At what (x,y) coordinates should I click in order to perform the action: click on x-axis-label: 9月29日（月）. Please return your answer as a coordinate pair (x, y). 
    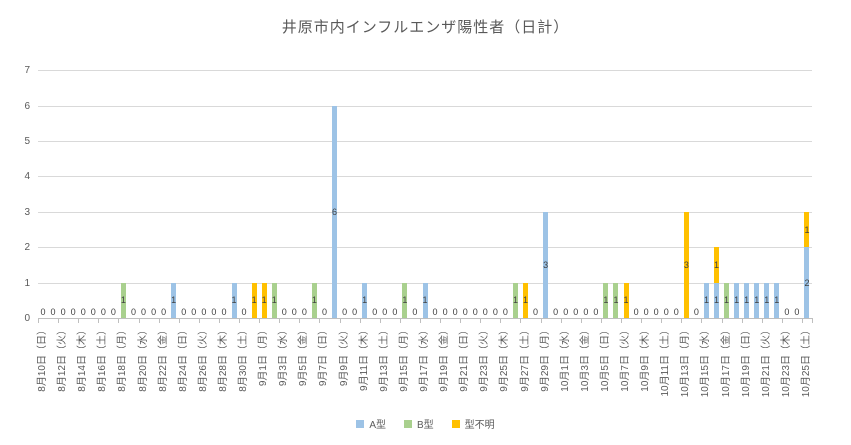
    Looking at the image, I should click on (545, 358).